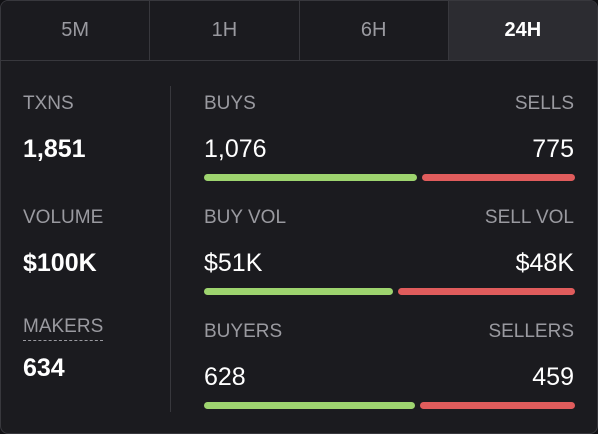 This screenshot has height=434, width=598. I want to click on tab-bar: 5M 1H 6H 24H, so click(299, 31).